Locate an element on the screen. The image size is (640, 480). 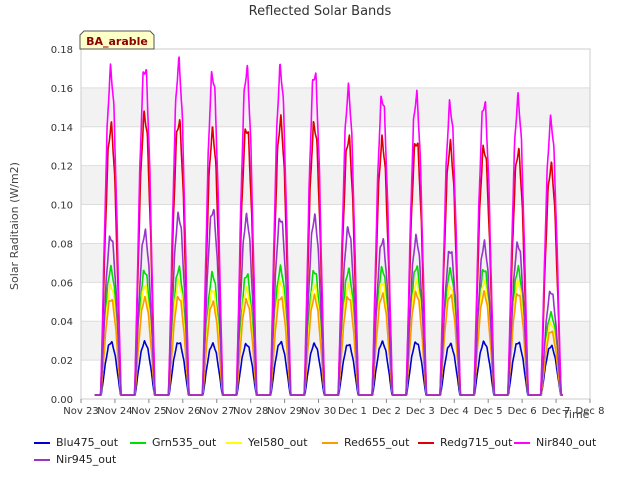
legend-item: Red655_out is located at coordinates (365, 442).